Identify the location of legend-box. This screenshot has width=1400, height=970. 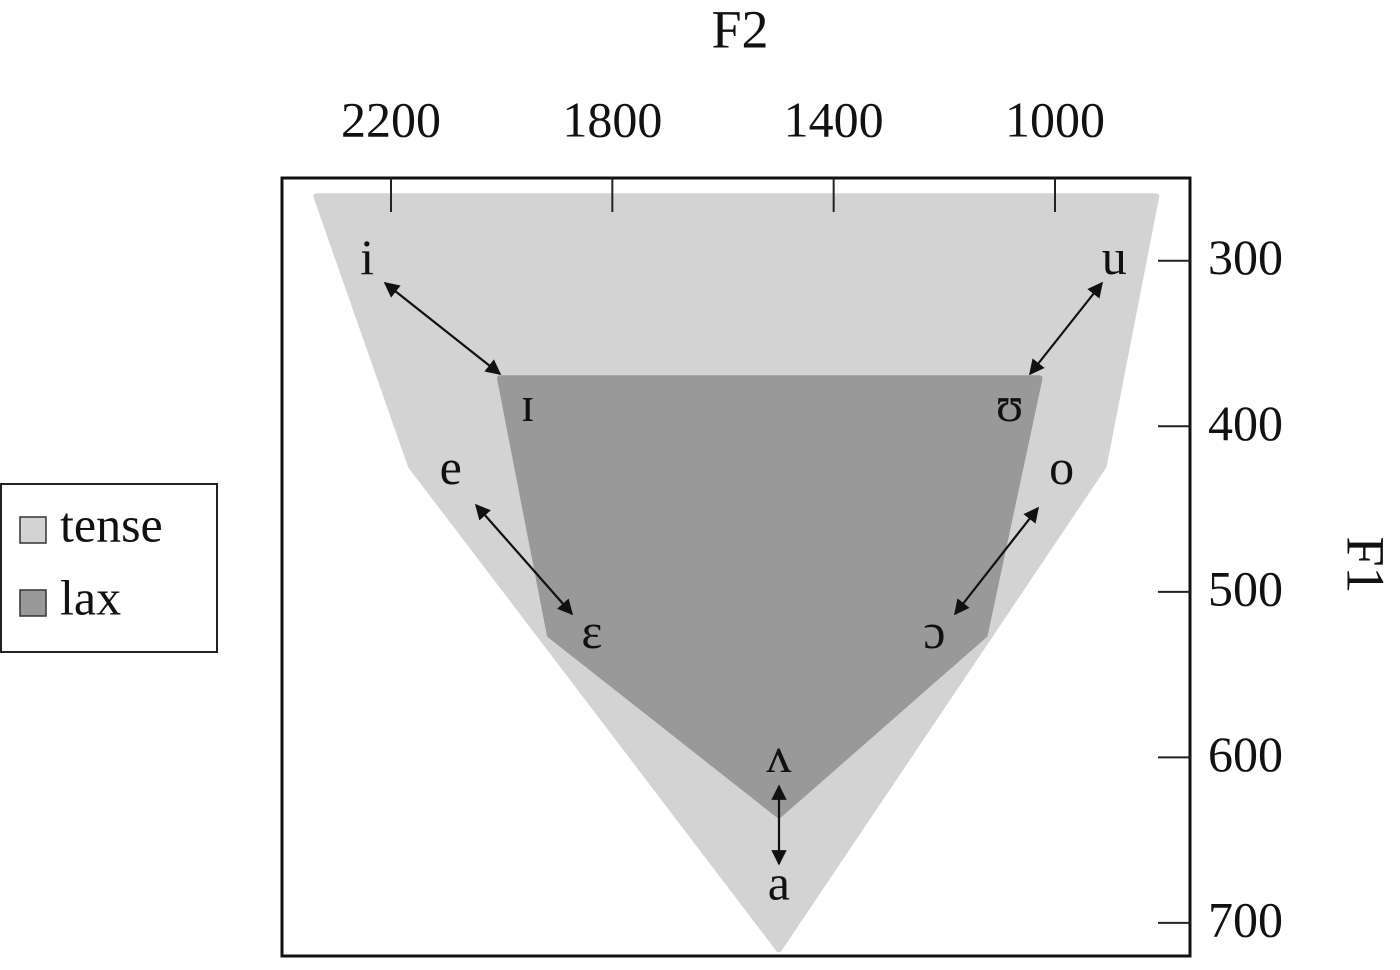
(109, 568).